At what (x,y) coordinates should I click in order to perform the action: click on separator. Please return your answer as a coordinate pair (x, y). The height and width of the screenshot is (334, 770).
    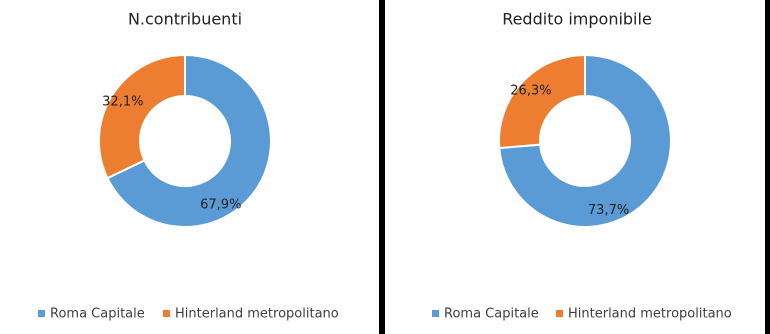
    Looking at the image, I should click on (382, 167).